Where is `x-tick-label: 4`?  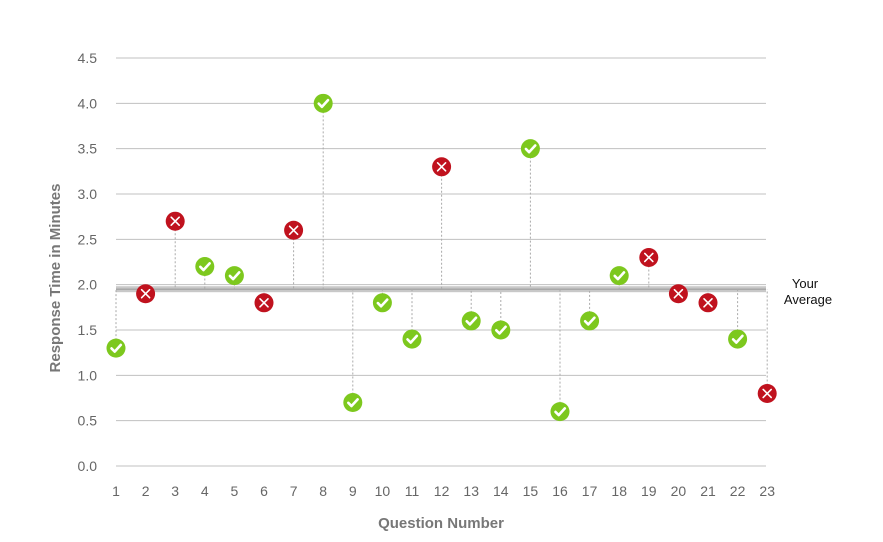 x-tick-label: 4 is located at coordinates (205, 491).